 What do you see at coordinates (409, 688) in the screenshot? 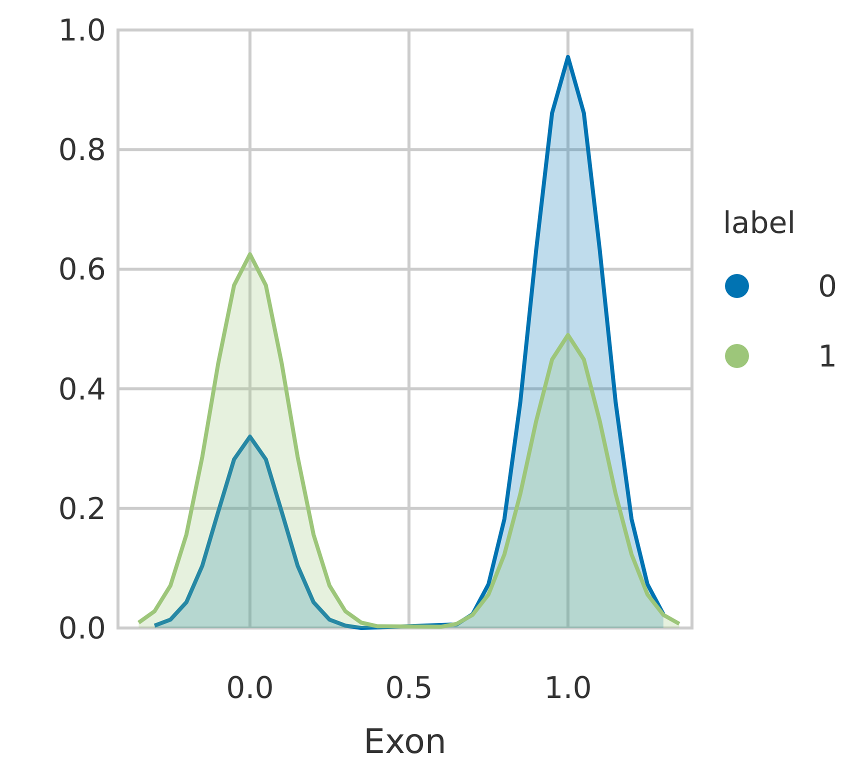
I see `x-tick-label: 0.5` at bounding box center [409, 688].